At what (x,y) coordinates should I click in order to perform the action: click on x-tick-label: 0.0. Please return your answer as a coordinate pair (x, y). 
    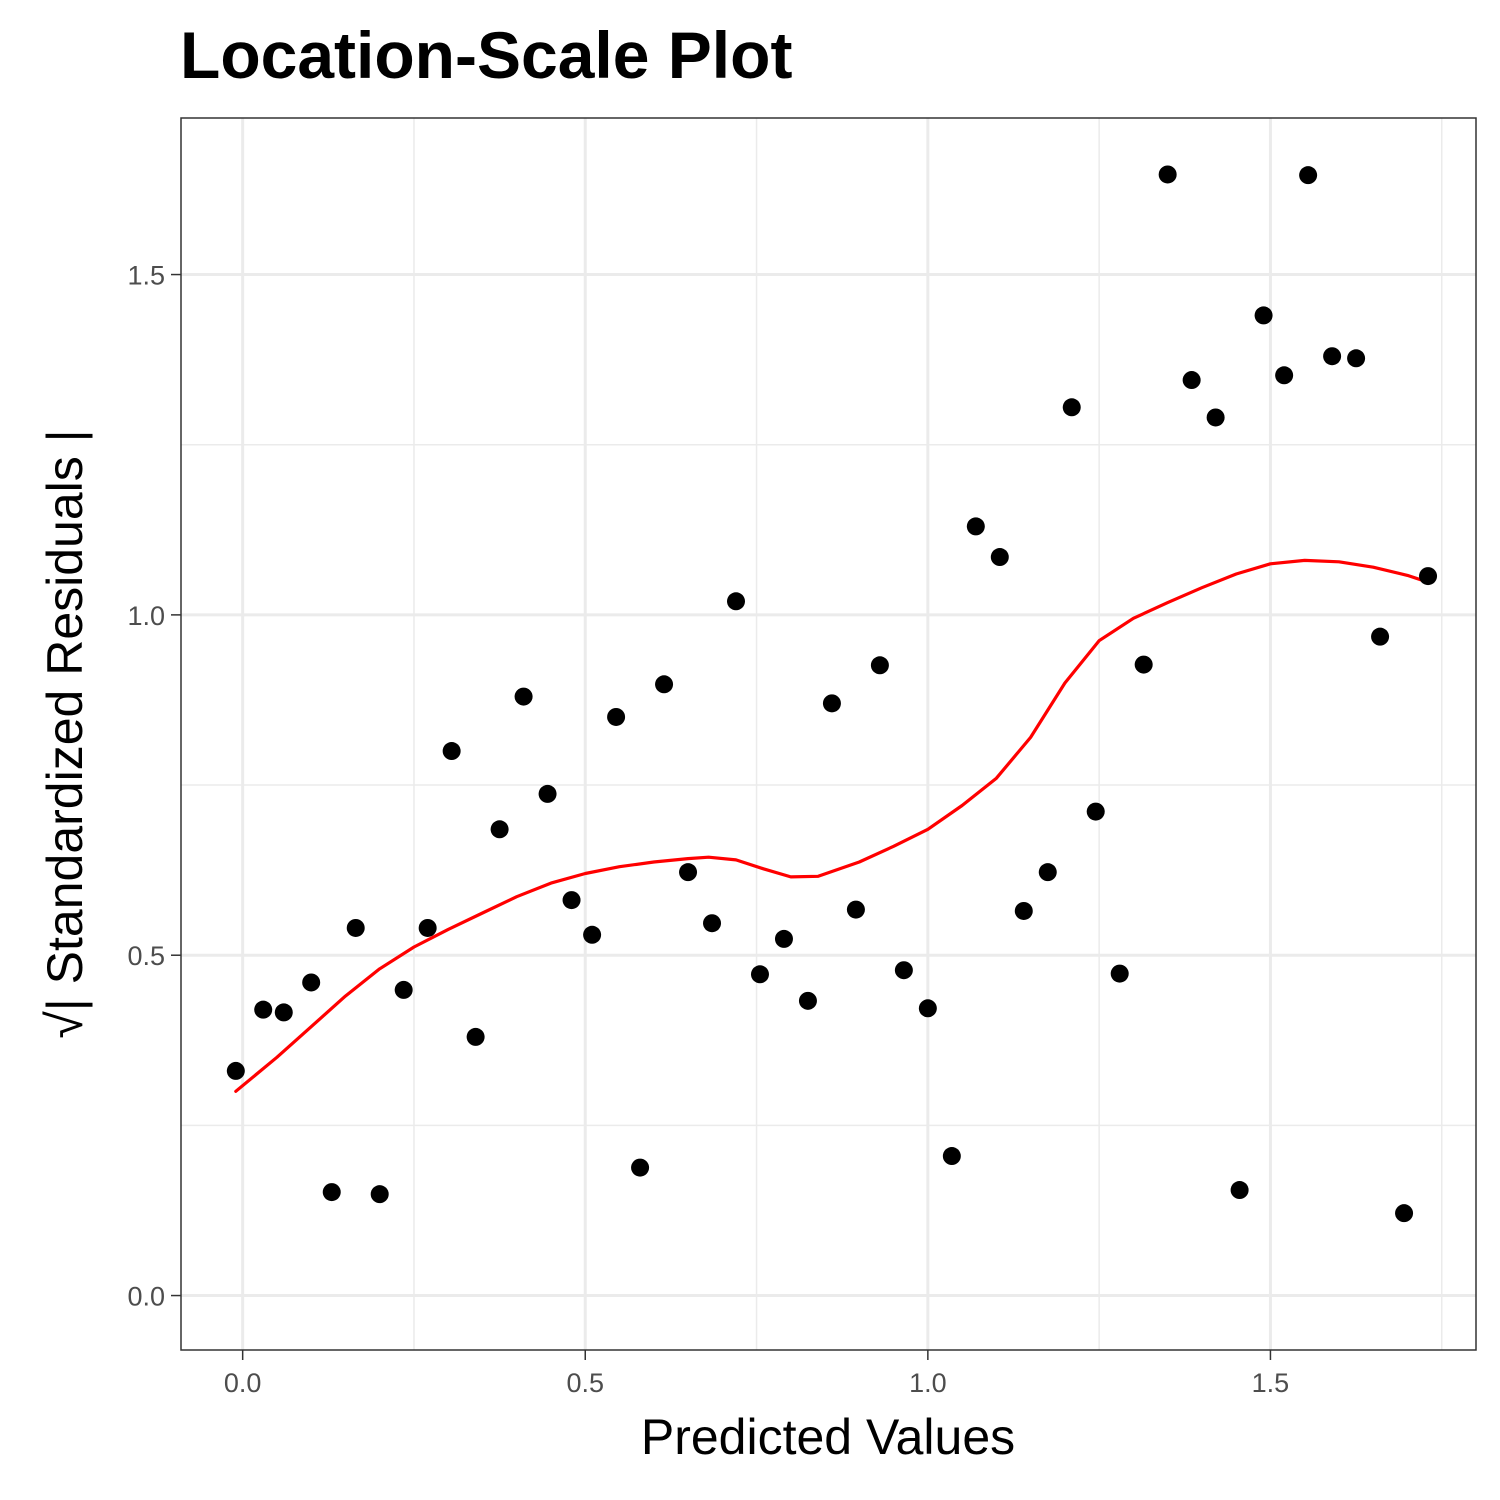
    Looking at the image, I should click on (243, 1383).